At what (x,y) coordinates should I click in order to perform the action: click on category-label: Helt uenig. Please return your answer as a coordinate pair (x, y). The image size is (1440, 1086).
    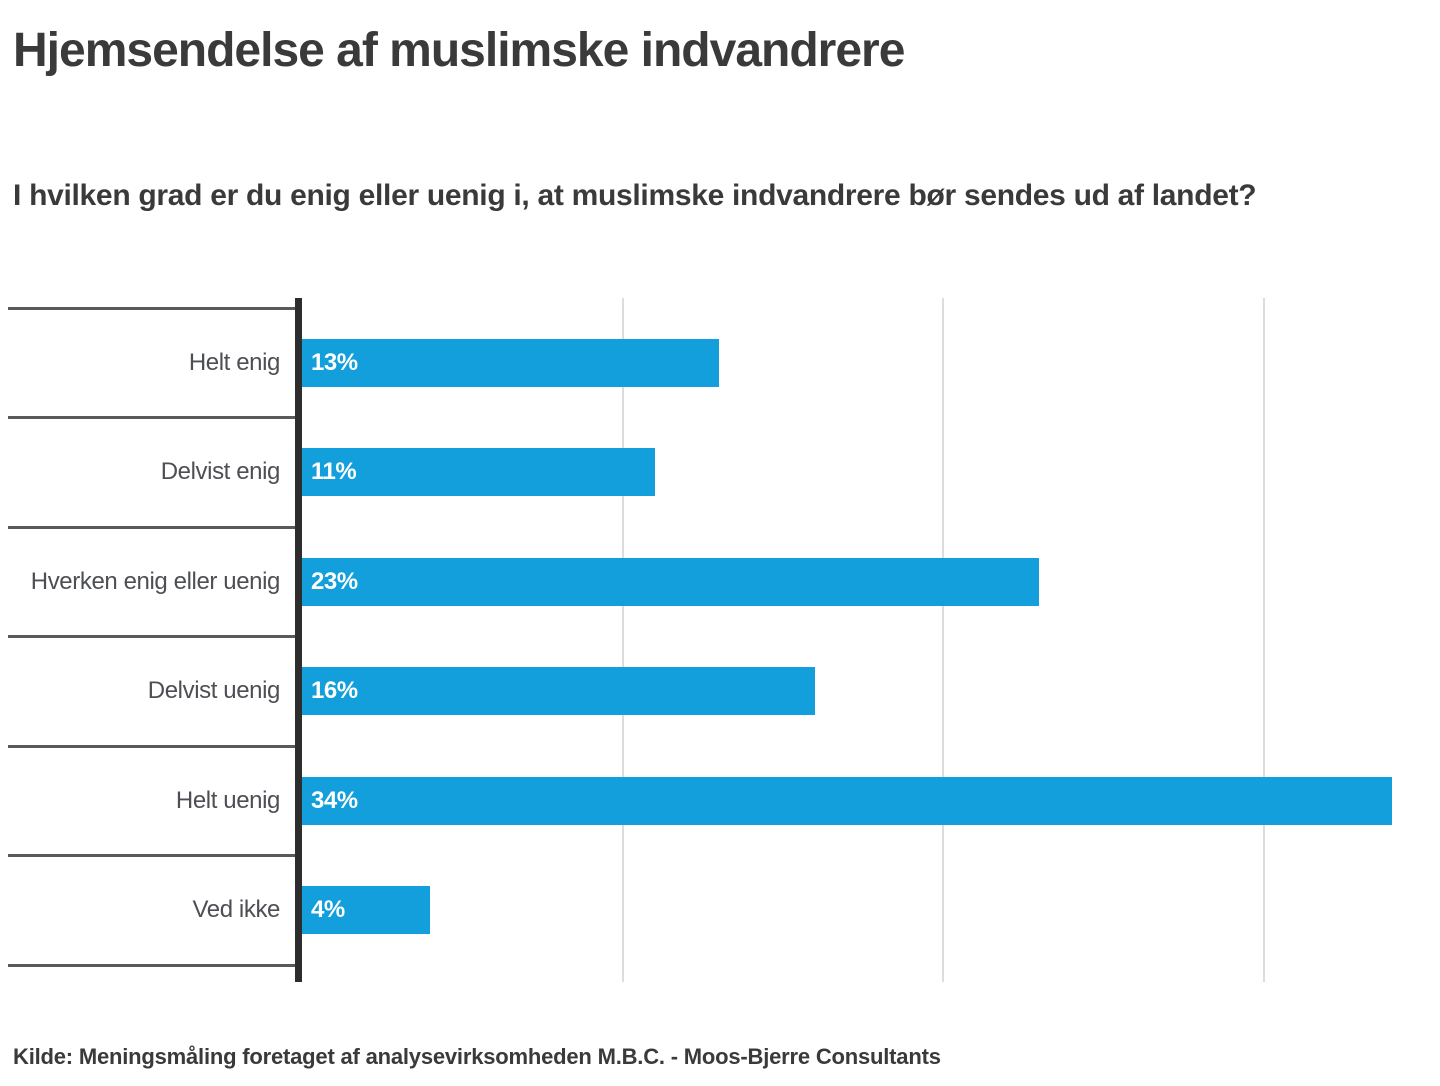
    Looking at the image, I should click on (227, 800).